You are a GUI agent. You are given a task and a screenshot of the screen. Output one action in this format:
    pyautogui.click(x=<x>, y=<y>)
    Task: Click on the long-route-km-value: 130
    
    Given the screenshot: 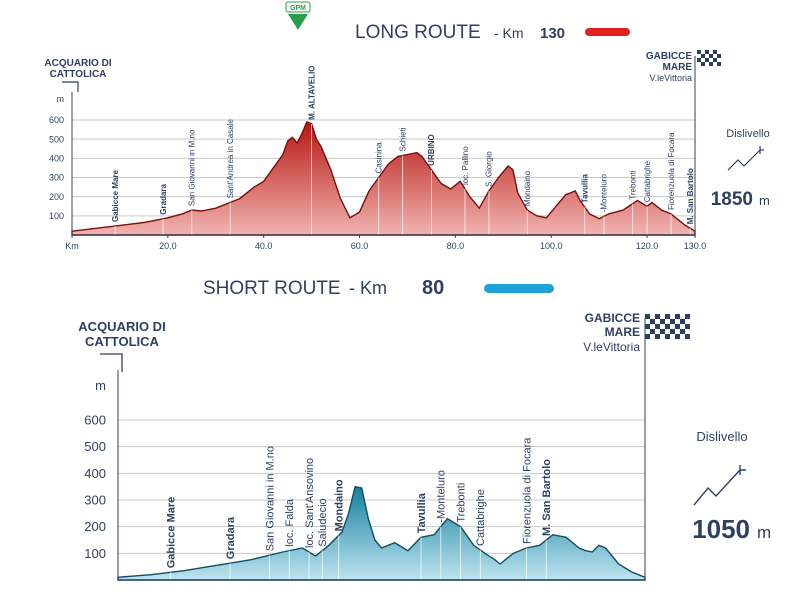 What is the action you would take?
    pyautogui.click(x=552, y=33)
    